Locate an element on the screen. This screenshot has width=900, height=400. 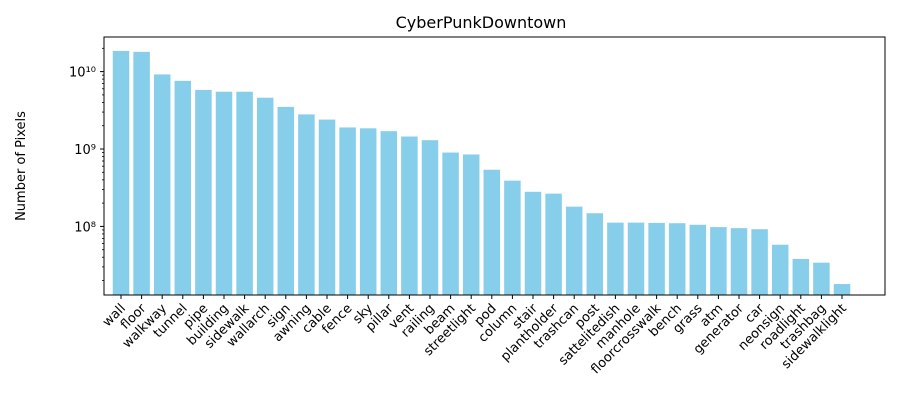
bar-railing is located at coordinates (430, 217).